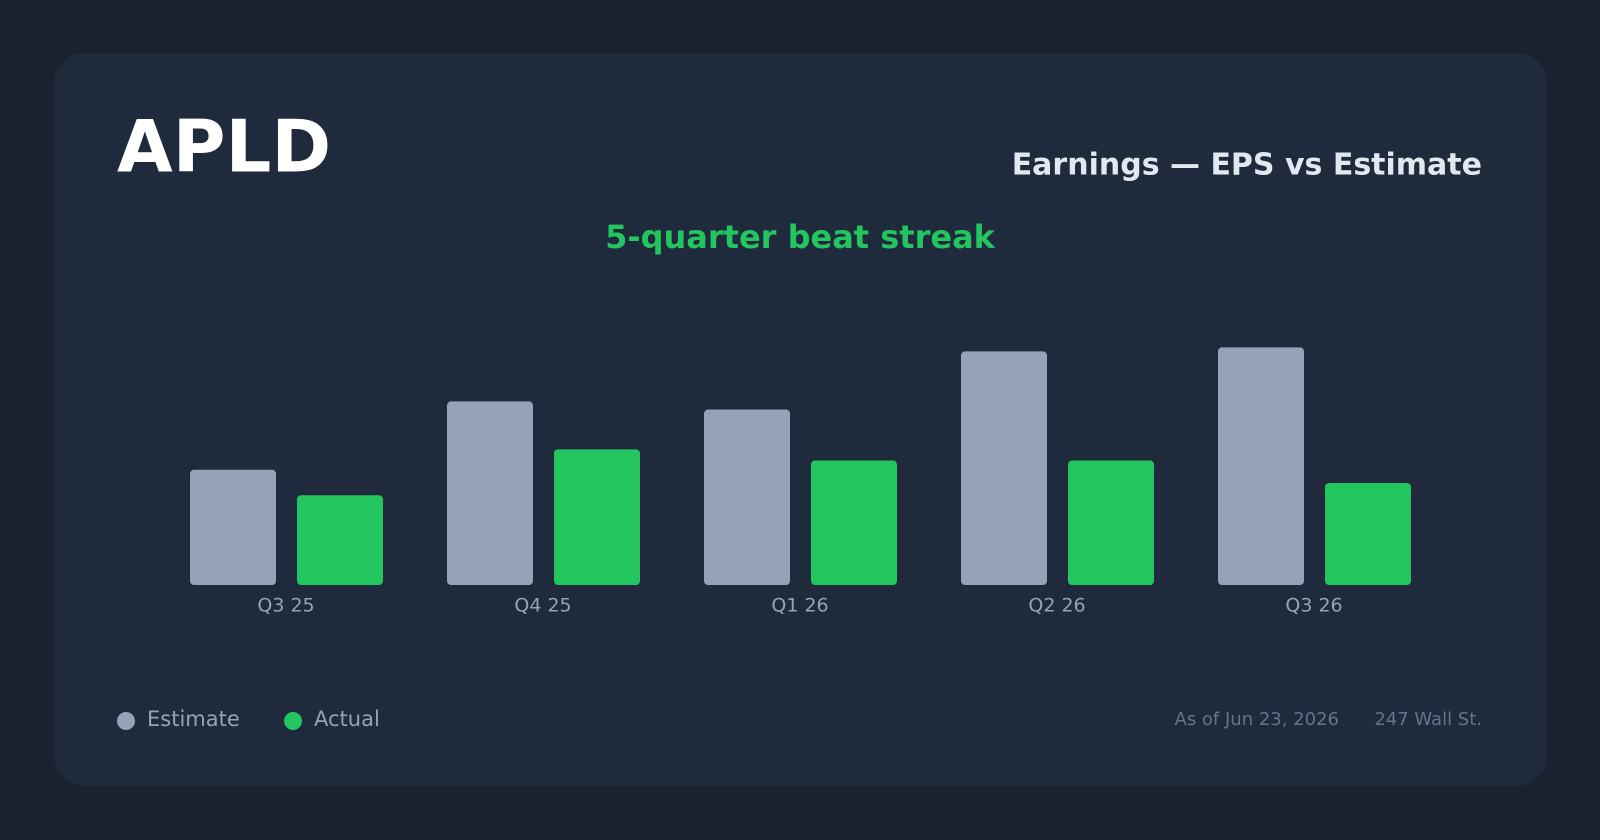 The height and width of the screenshot is (840, 1600). What do you see at coordinates (1257, 719) in the screenshot?
I see `as-of: As of Jun 23, 2026` at bounding box center [1257, 719].